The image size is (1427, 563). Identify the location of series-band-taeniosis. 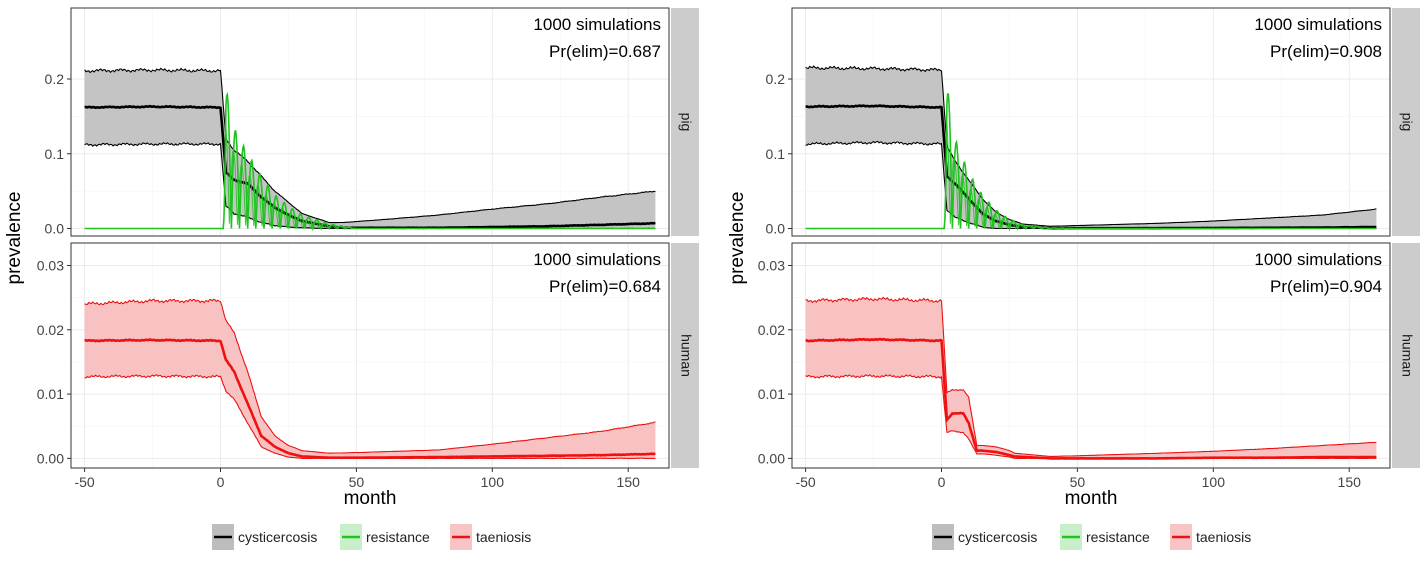
(370, 379).